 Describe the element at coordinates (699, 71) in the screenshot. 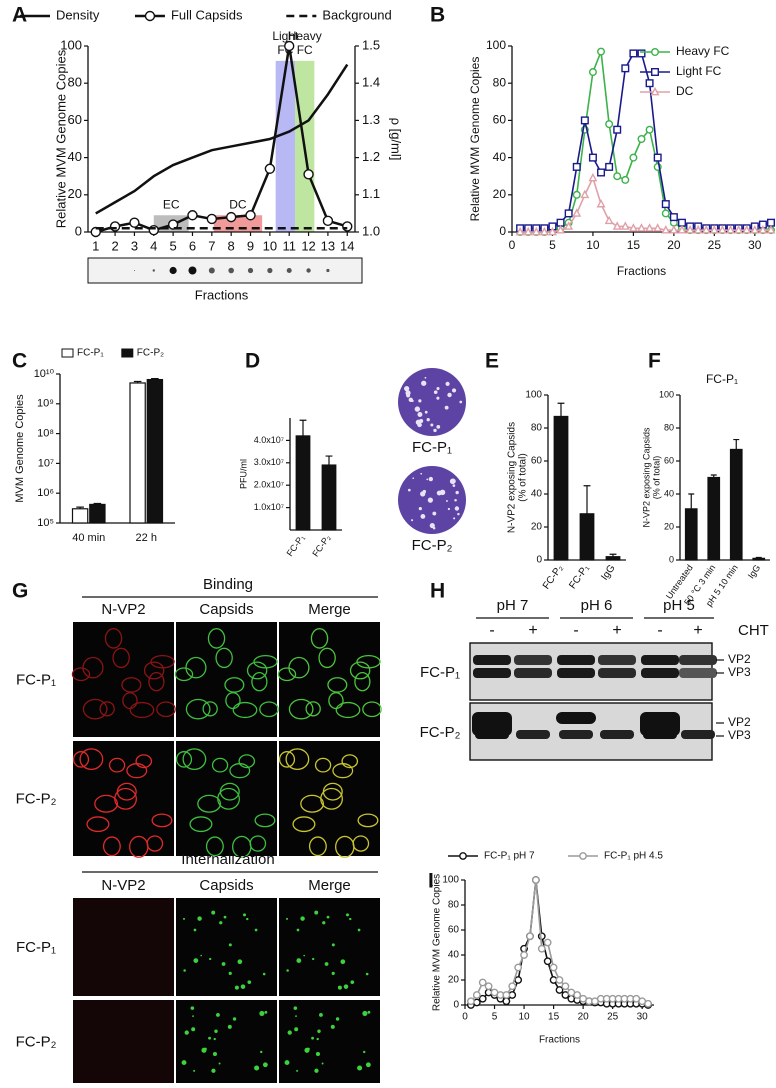

I see `legend-label: Light FC` at that location.